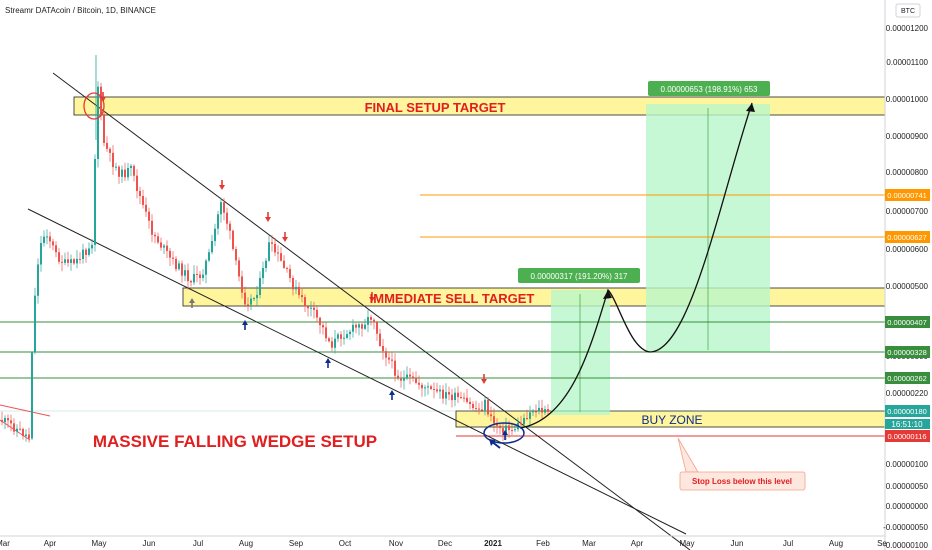  What do you see at coordinates (80, 10) in the screenshot?
I see `chart-title: Streamr DATAcoin / Bitcoin, 1D, BINANCE` at bounding box center [80, 10].